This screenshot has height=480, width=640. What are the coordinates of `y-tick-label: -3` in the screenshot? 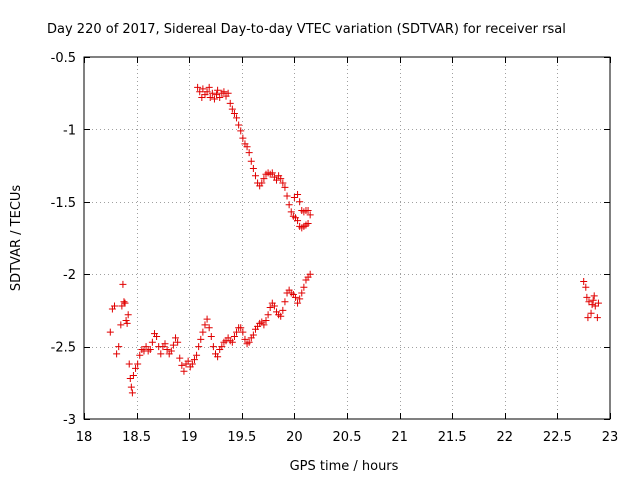 It's located at (69, 420).